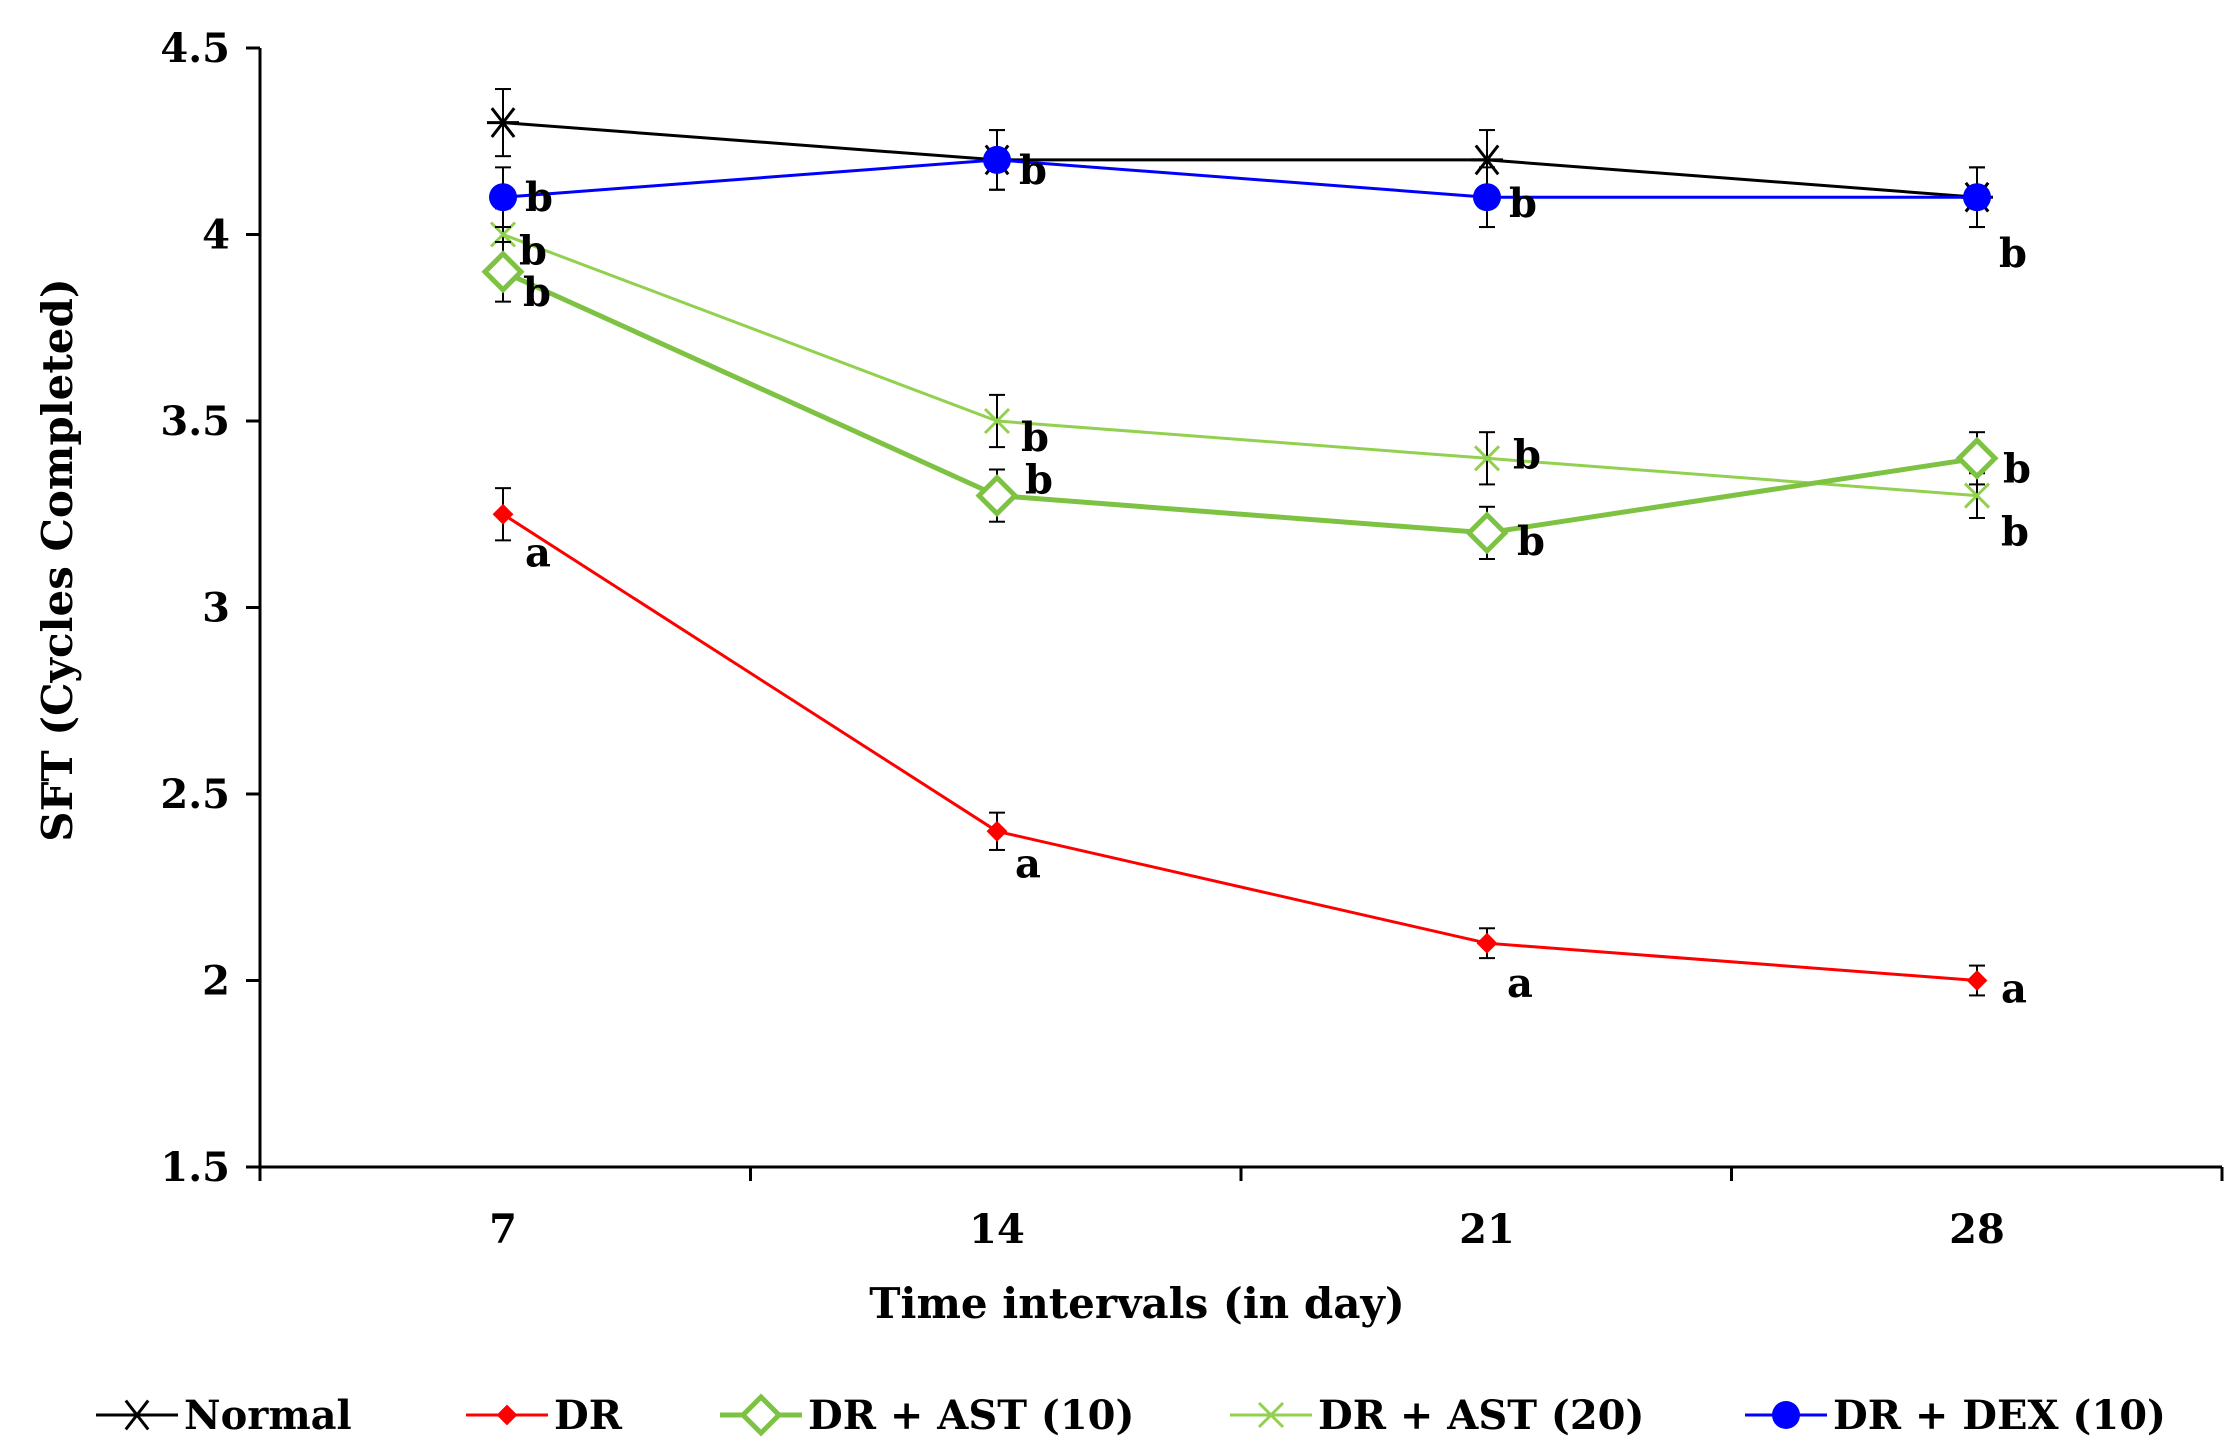  I want to click on x-tick-label: 14, so click(997, 1229).